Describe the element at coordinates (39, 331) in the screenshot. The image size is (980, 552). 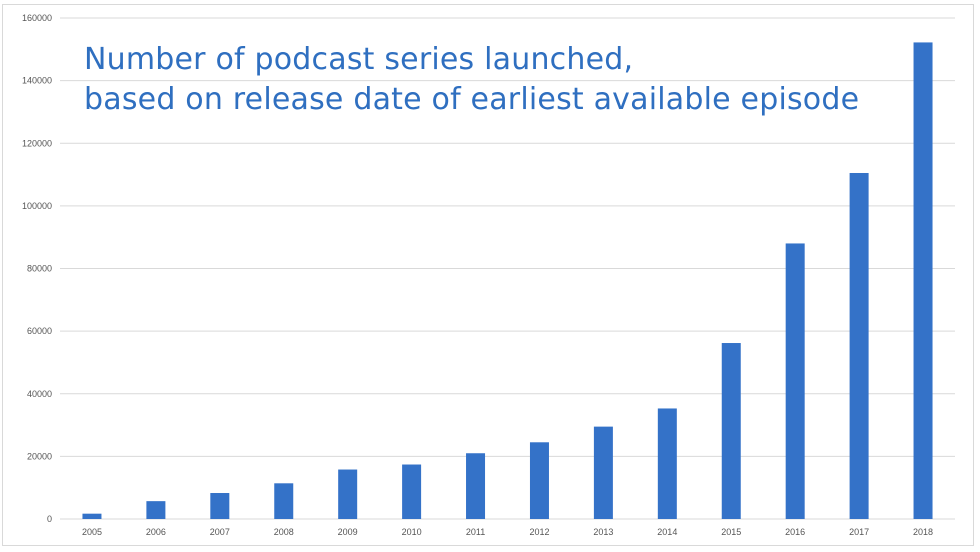
I see `y-tick-label: 60000` at that location.